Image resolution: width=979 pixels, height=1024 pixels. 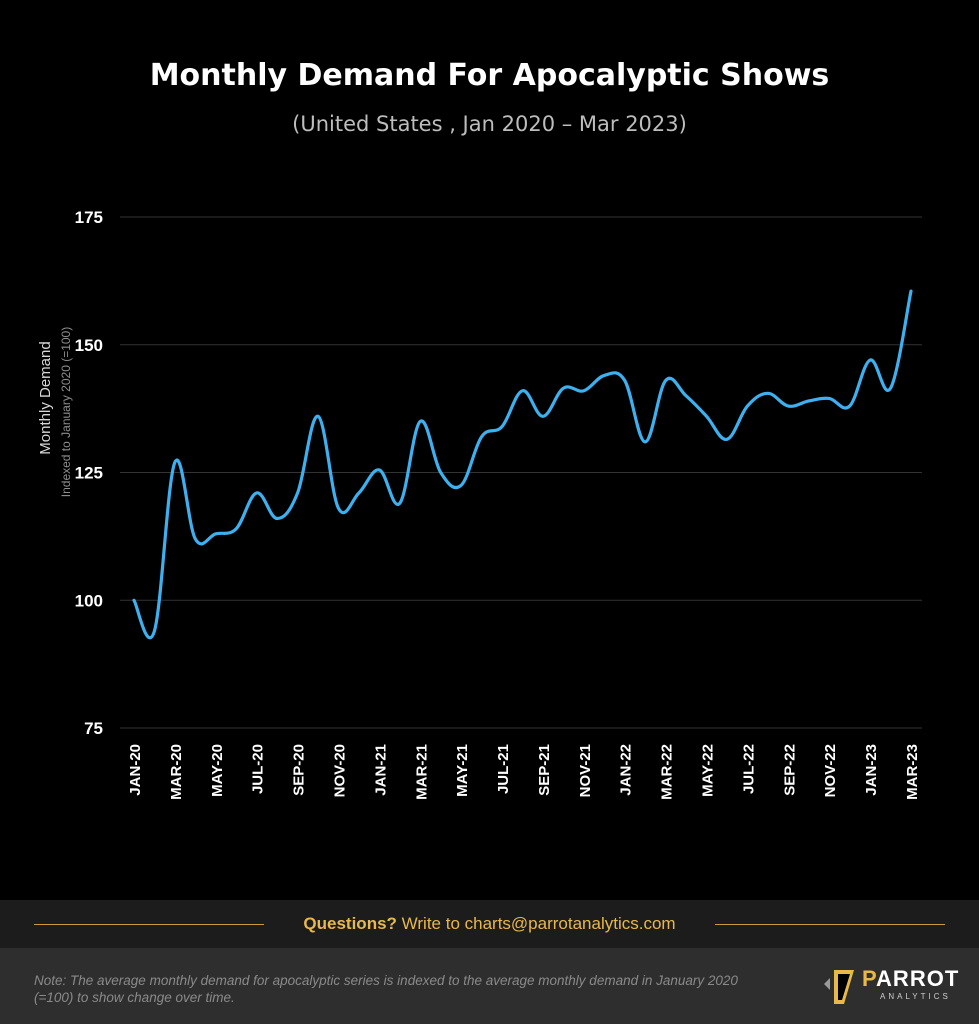 I want to click on x-tick-label: MAR-20, so click(x=176, y=772).